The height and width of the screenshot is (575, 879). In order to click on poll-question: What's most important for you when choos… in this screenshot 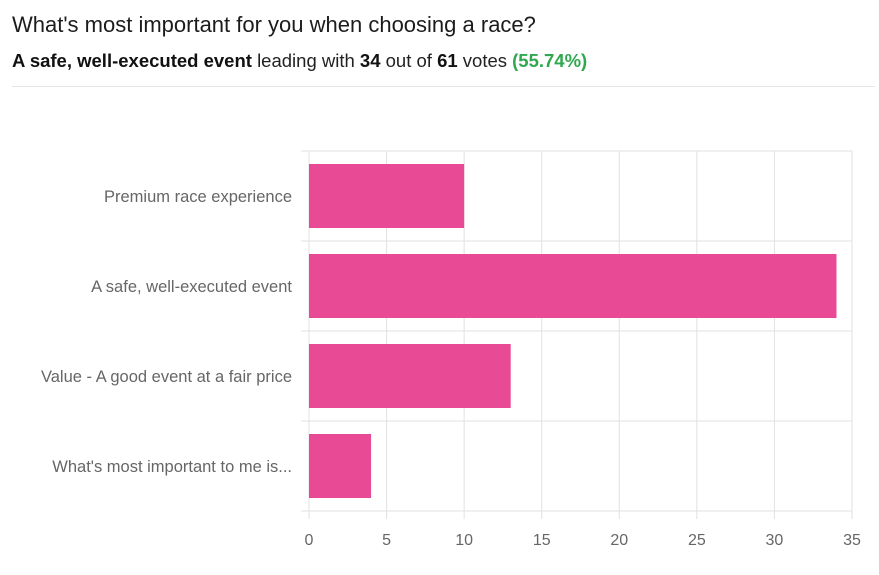, I will do `click(274, 24)`.